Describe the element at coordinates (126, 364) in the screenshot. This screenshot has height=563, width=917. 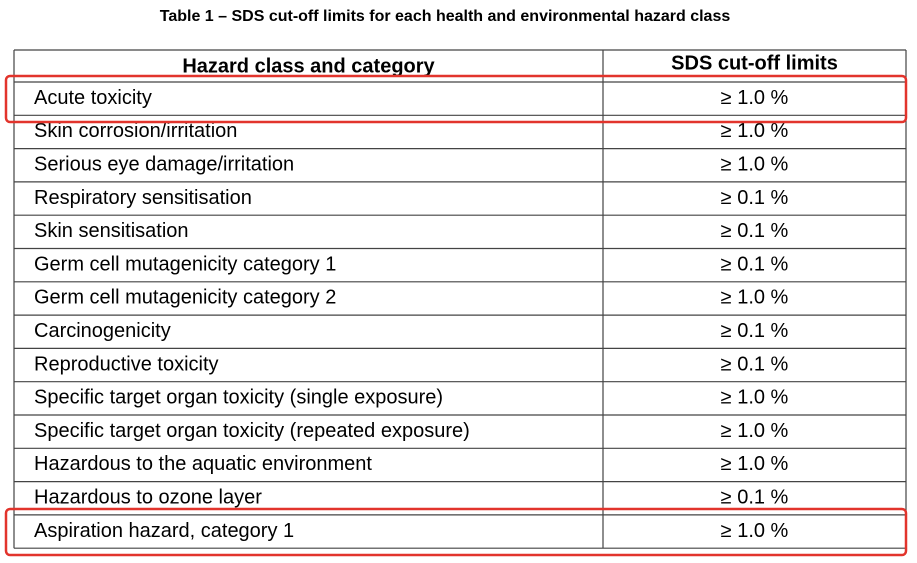
I see `hazard-class: Reproductive toxicity` at that location.